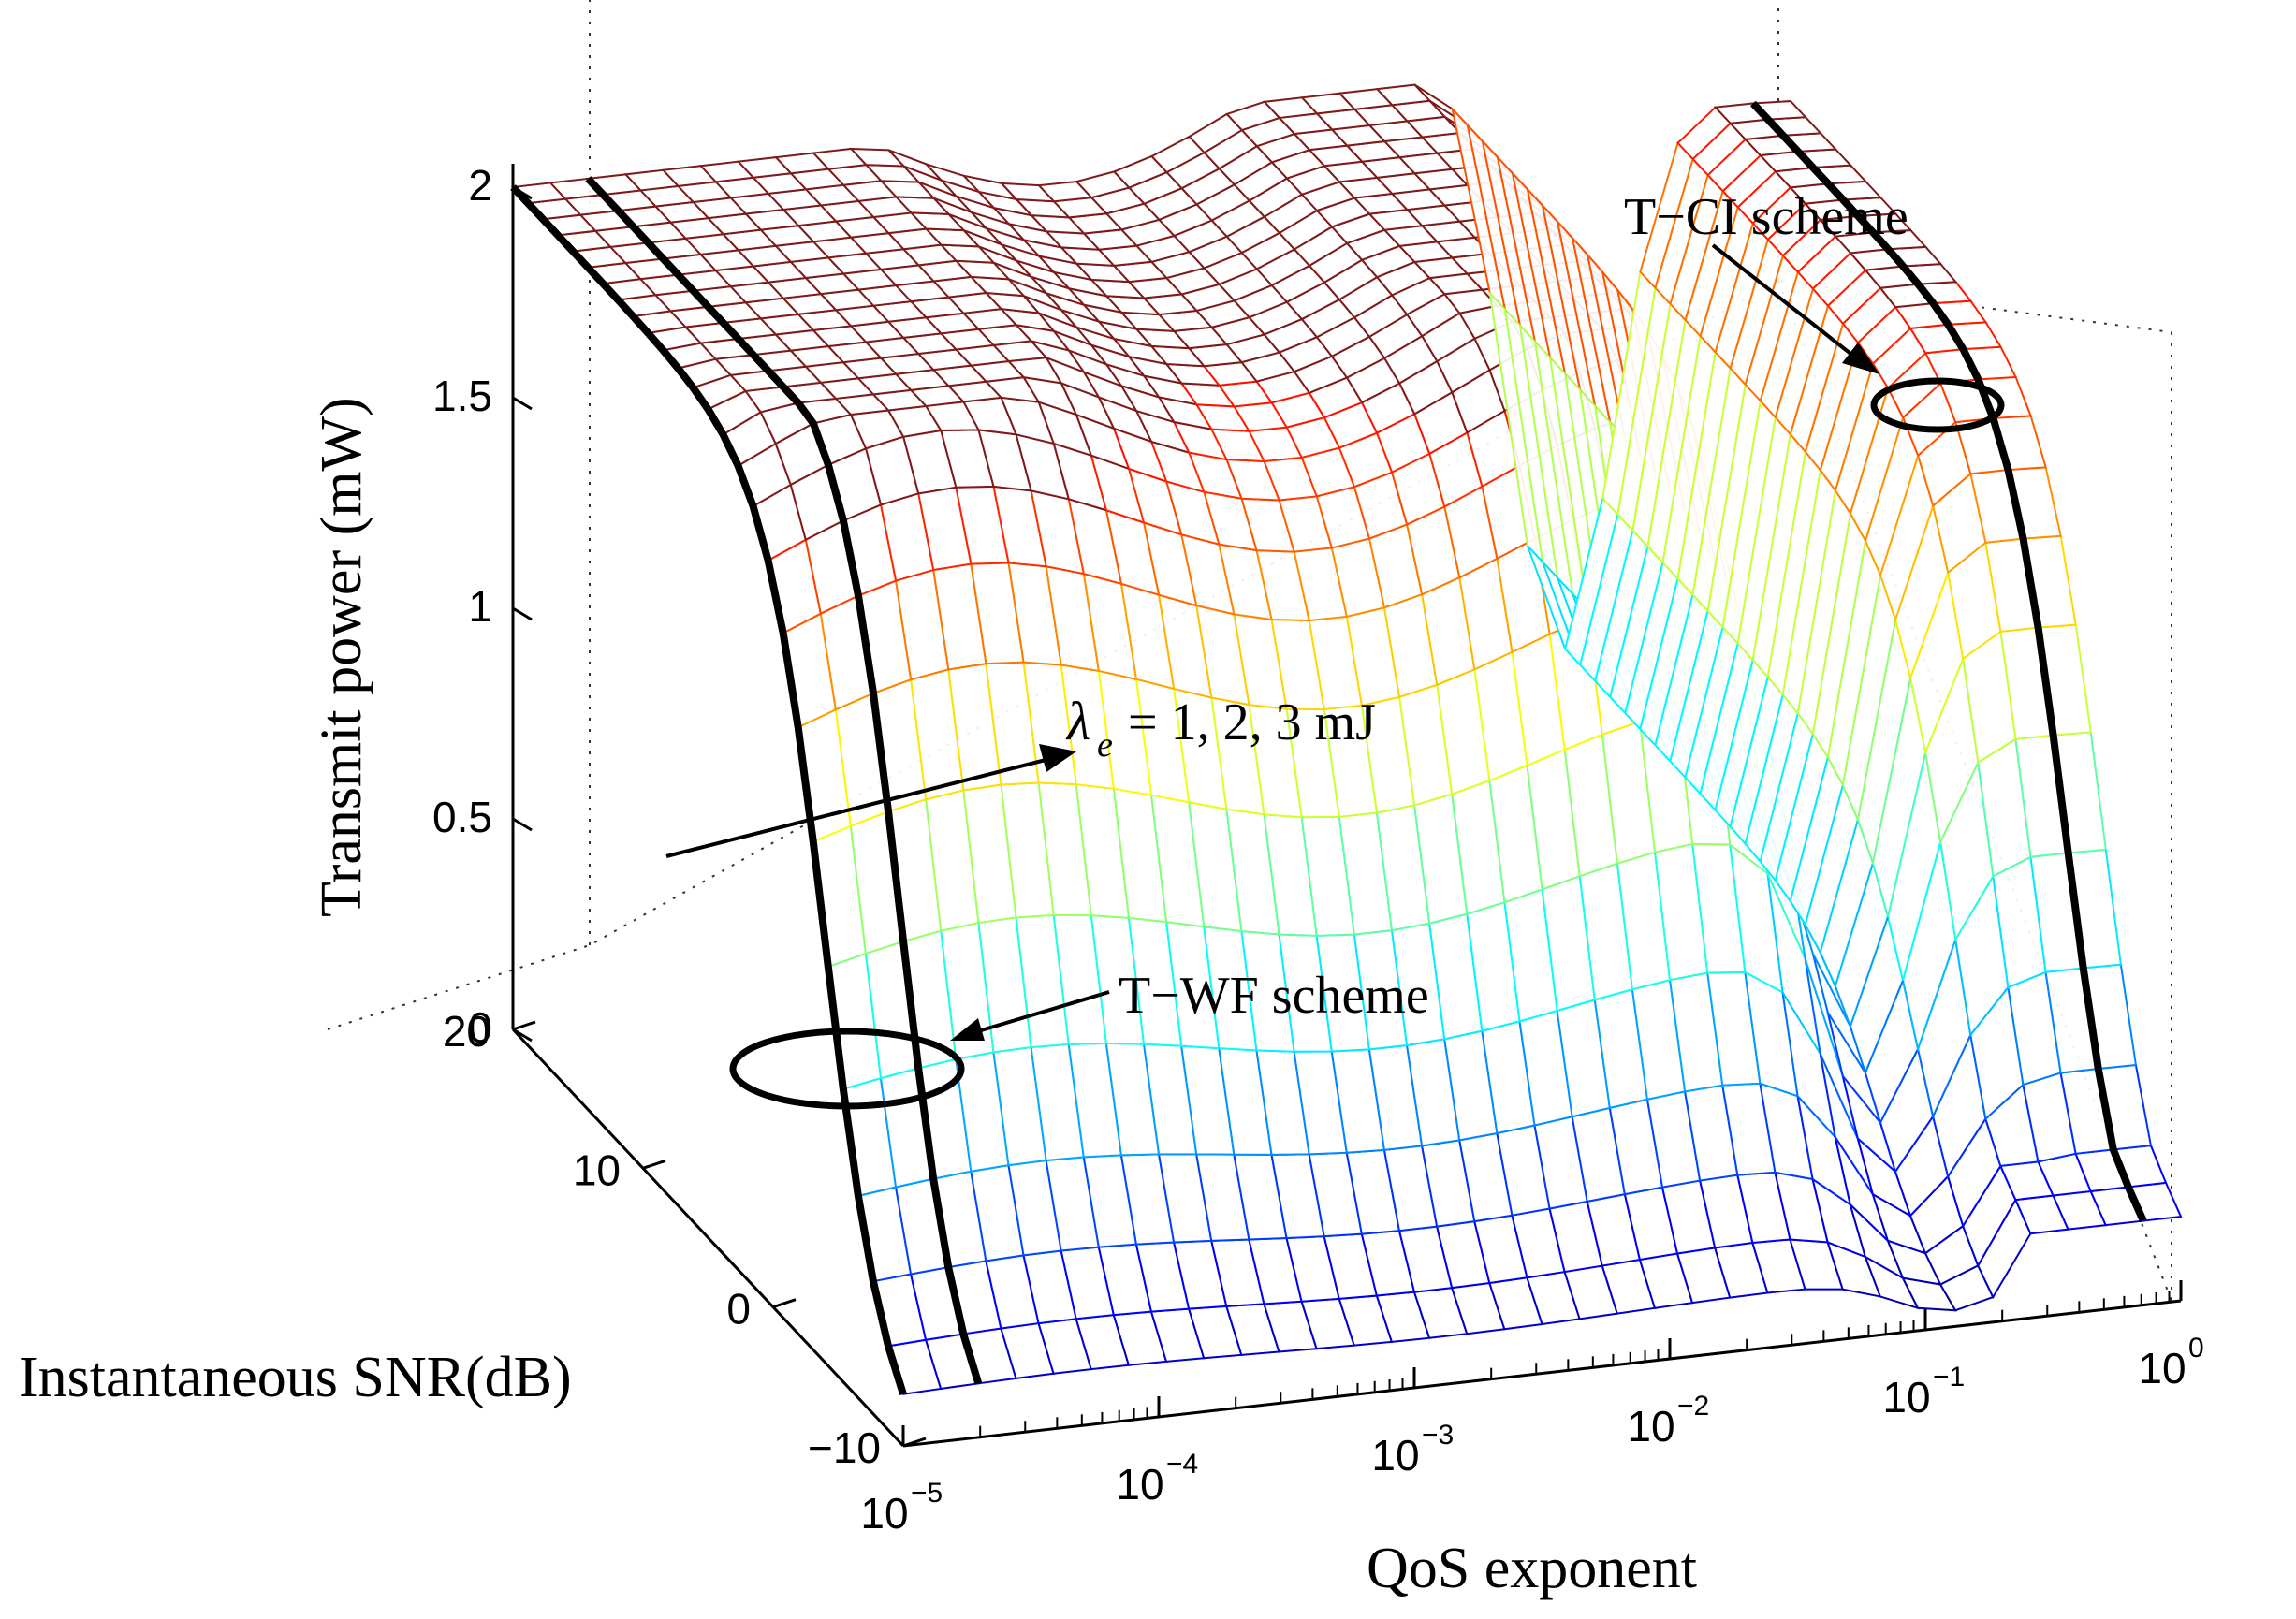  What do you see at coordinates (1274, 996) in the screenshot?
I see `twf-label: T−WF scheme` at bounding box center [1274, 996].